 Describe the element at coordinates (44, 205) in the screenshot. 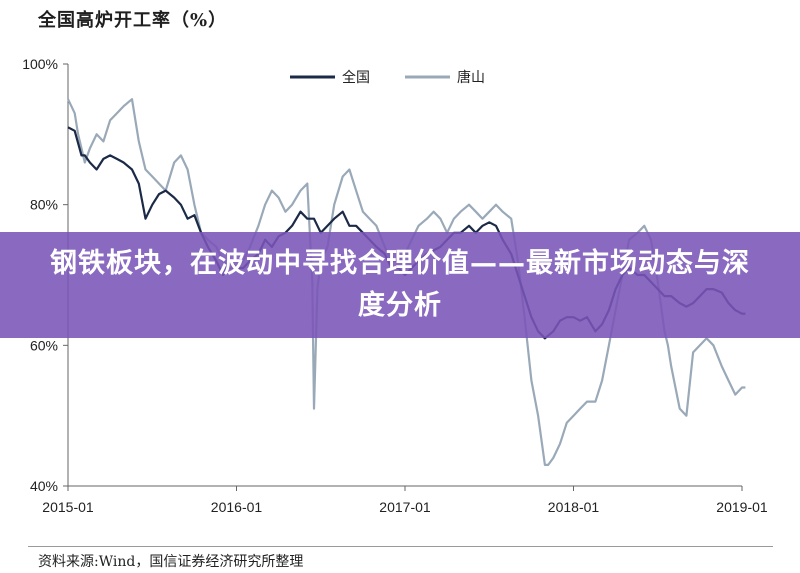

I see `y-tick-label: 80%` at that location.